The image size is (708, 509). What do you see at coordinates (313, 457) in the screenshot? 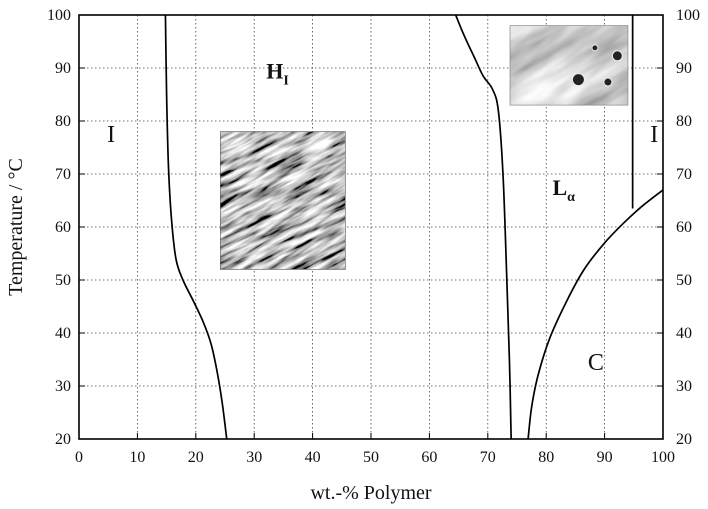
I see `x-tick-label: 40` at bounding box center [313, 457].